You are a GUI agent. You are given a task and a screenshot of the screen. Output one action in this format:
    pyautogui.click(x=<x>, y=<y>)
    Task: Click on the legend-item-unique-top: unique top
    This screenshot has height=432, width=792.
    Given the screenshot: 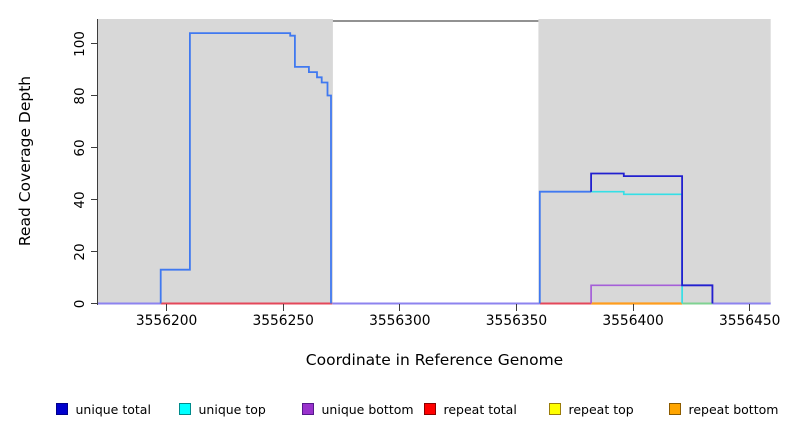 What is the action you would take?
    pyautogui.click(x=222, y=409)
    